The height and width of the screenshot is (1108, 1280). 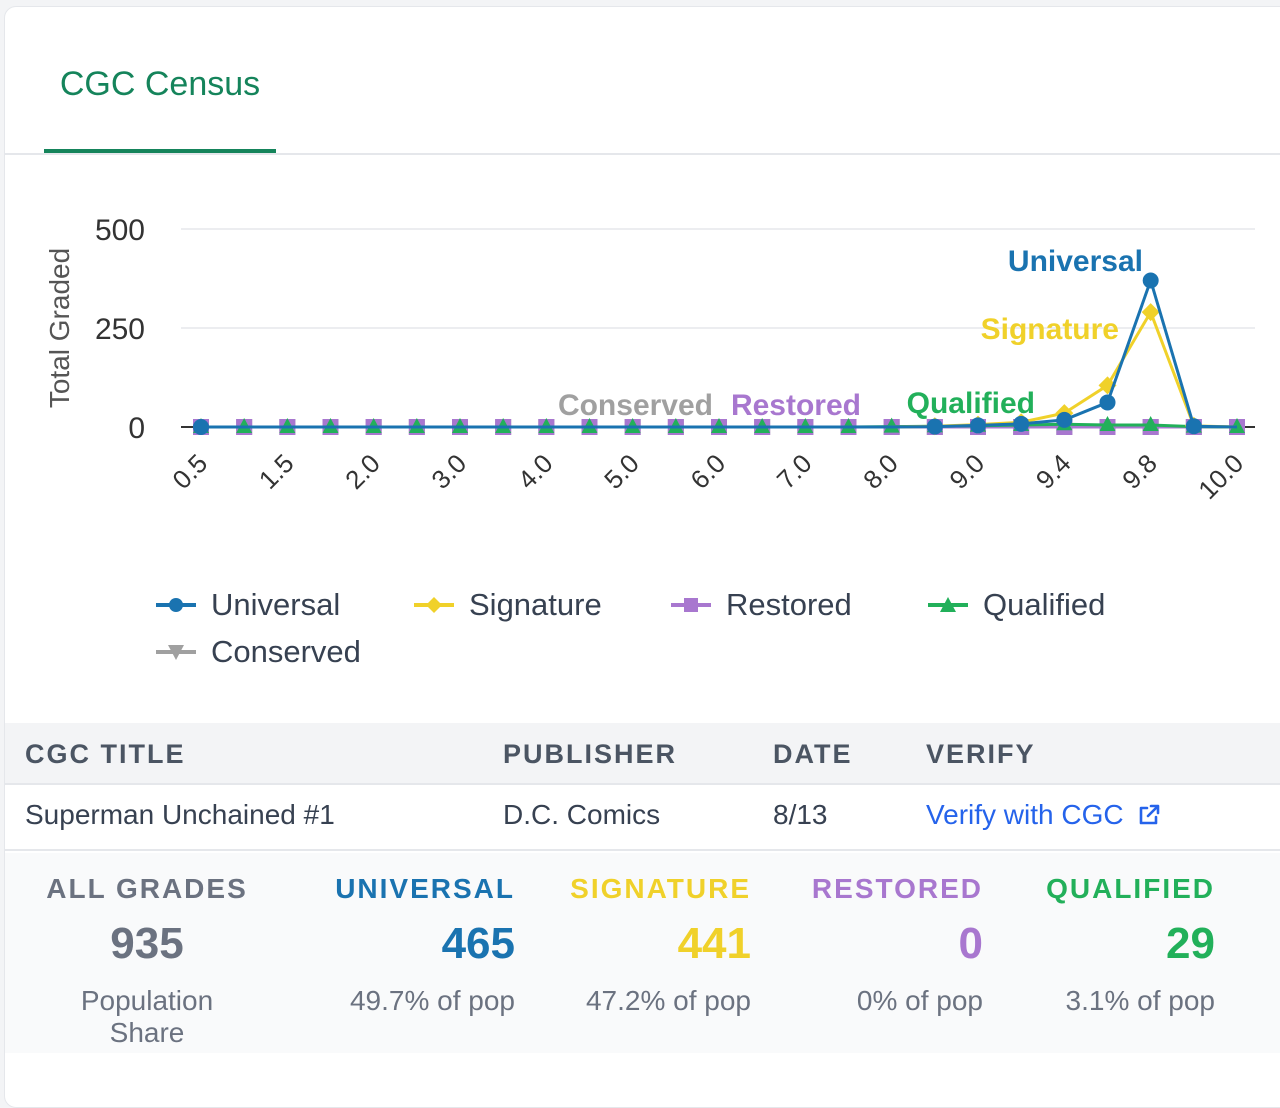 I want to click on stat-sub: 0% of pop, so click(x=919, y=1000).